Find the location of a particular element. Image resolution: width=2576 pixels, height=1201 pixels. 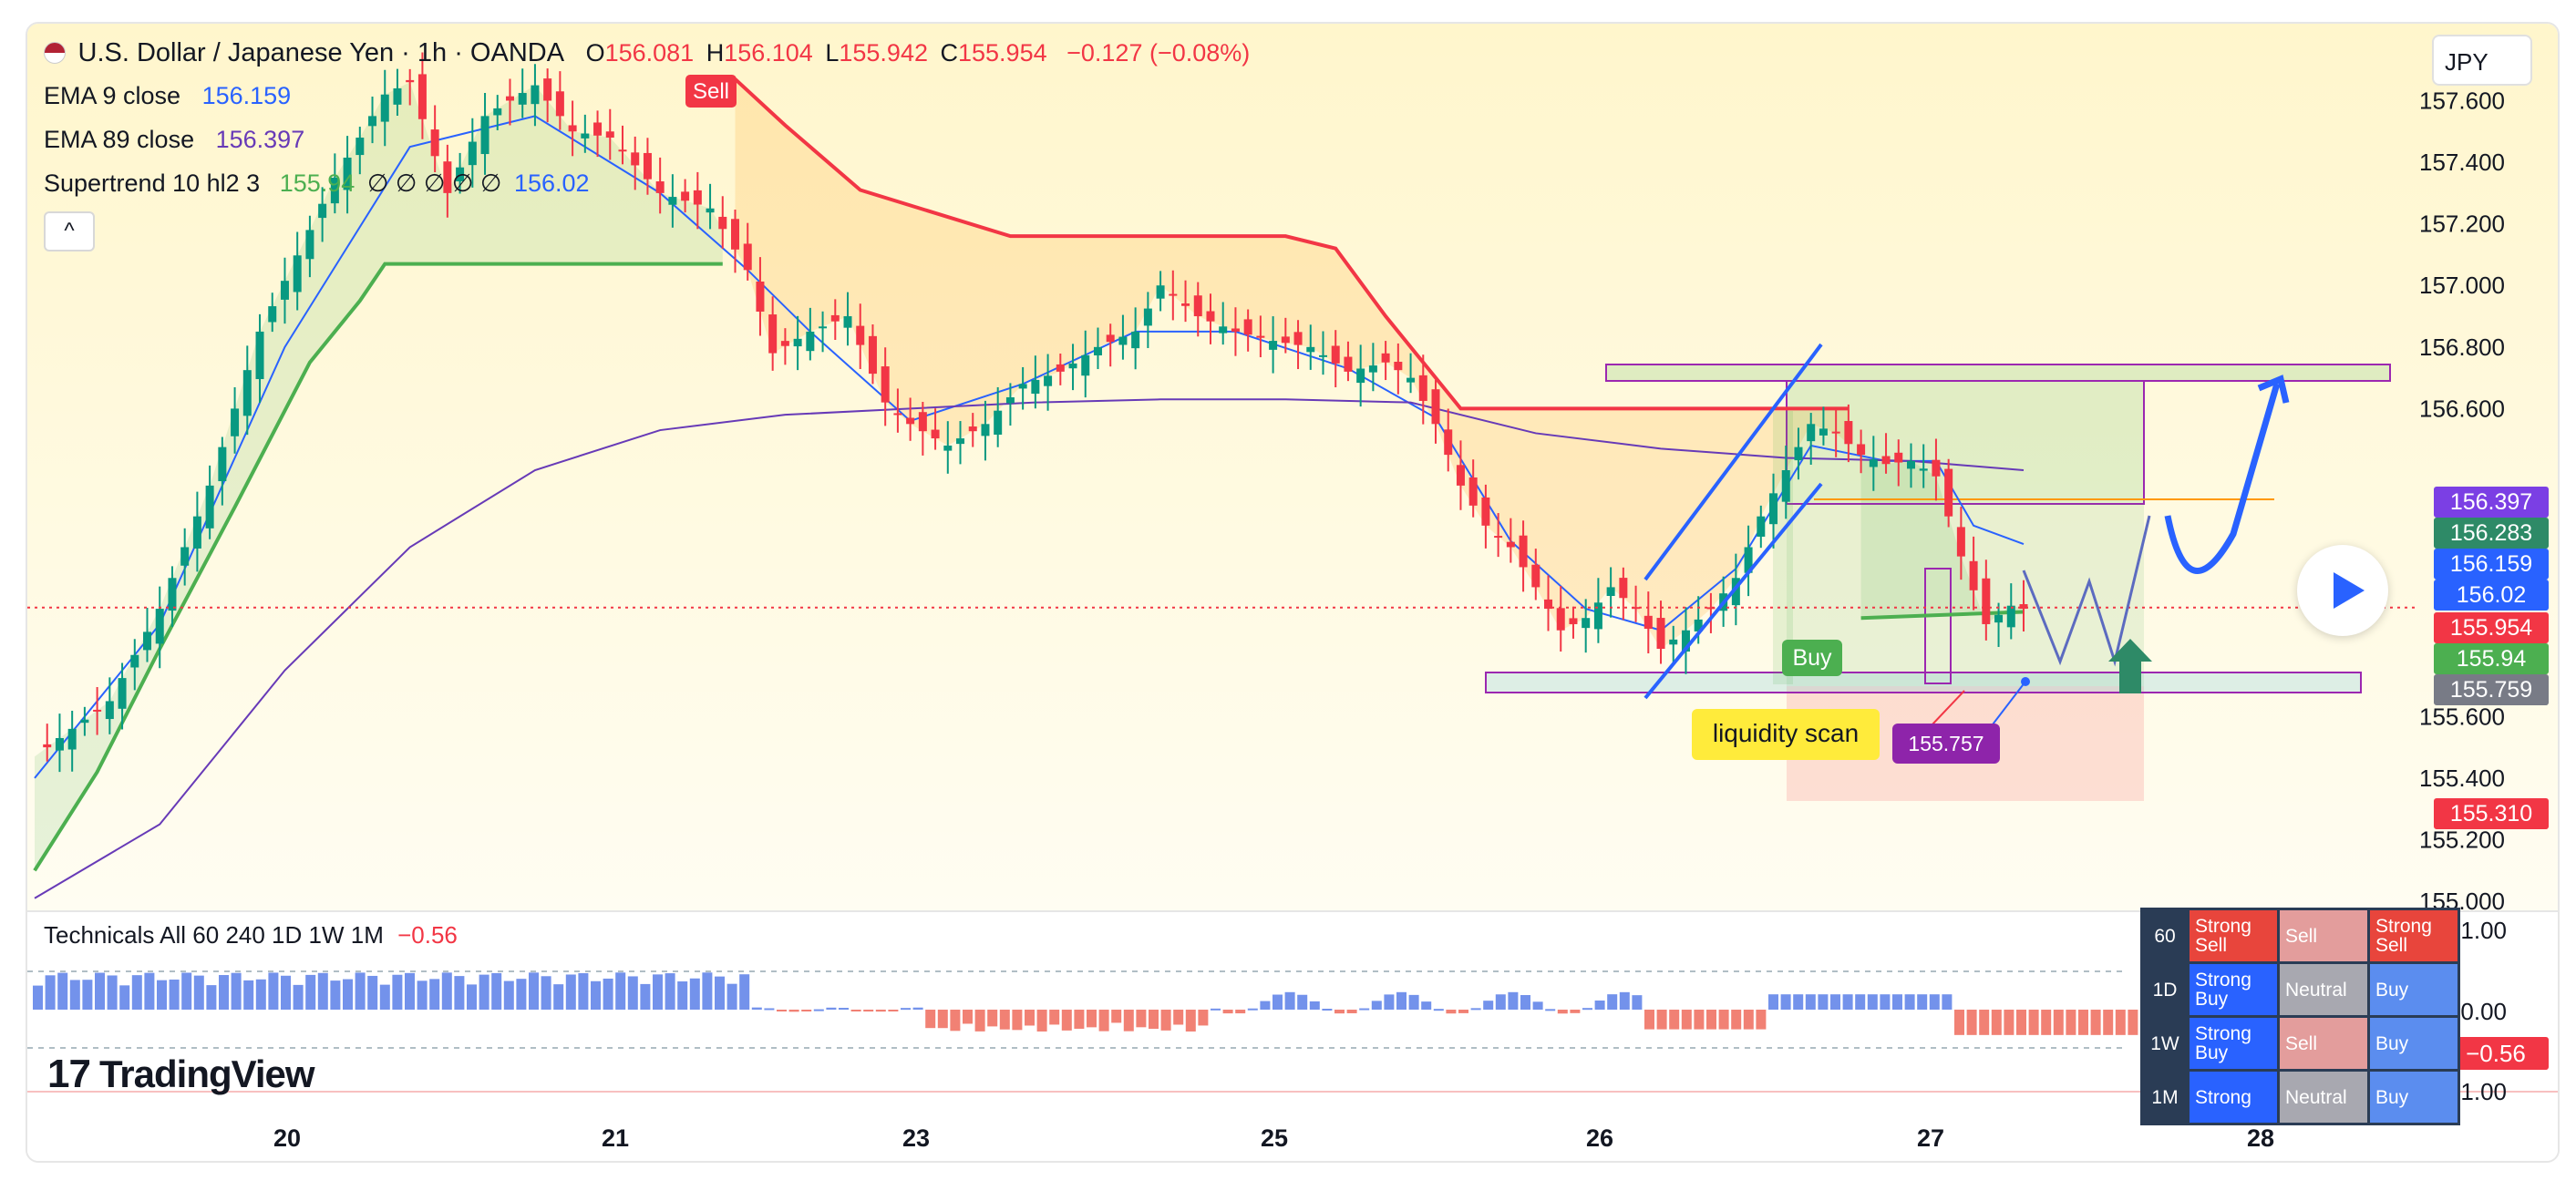

target-zone is located at coordinates (1965, 443).